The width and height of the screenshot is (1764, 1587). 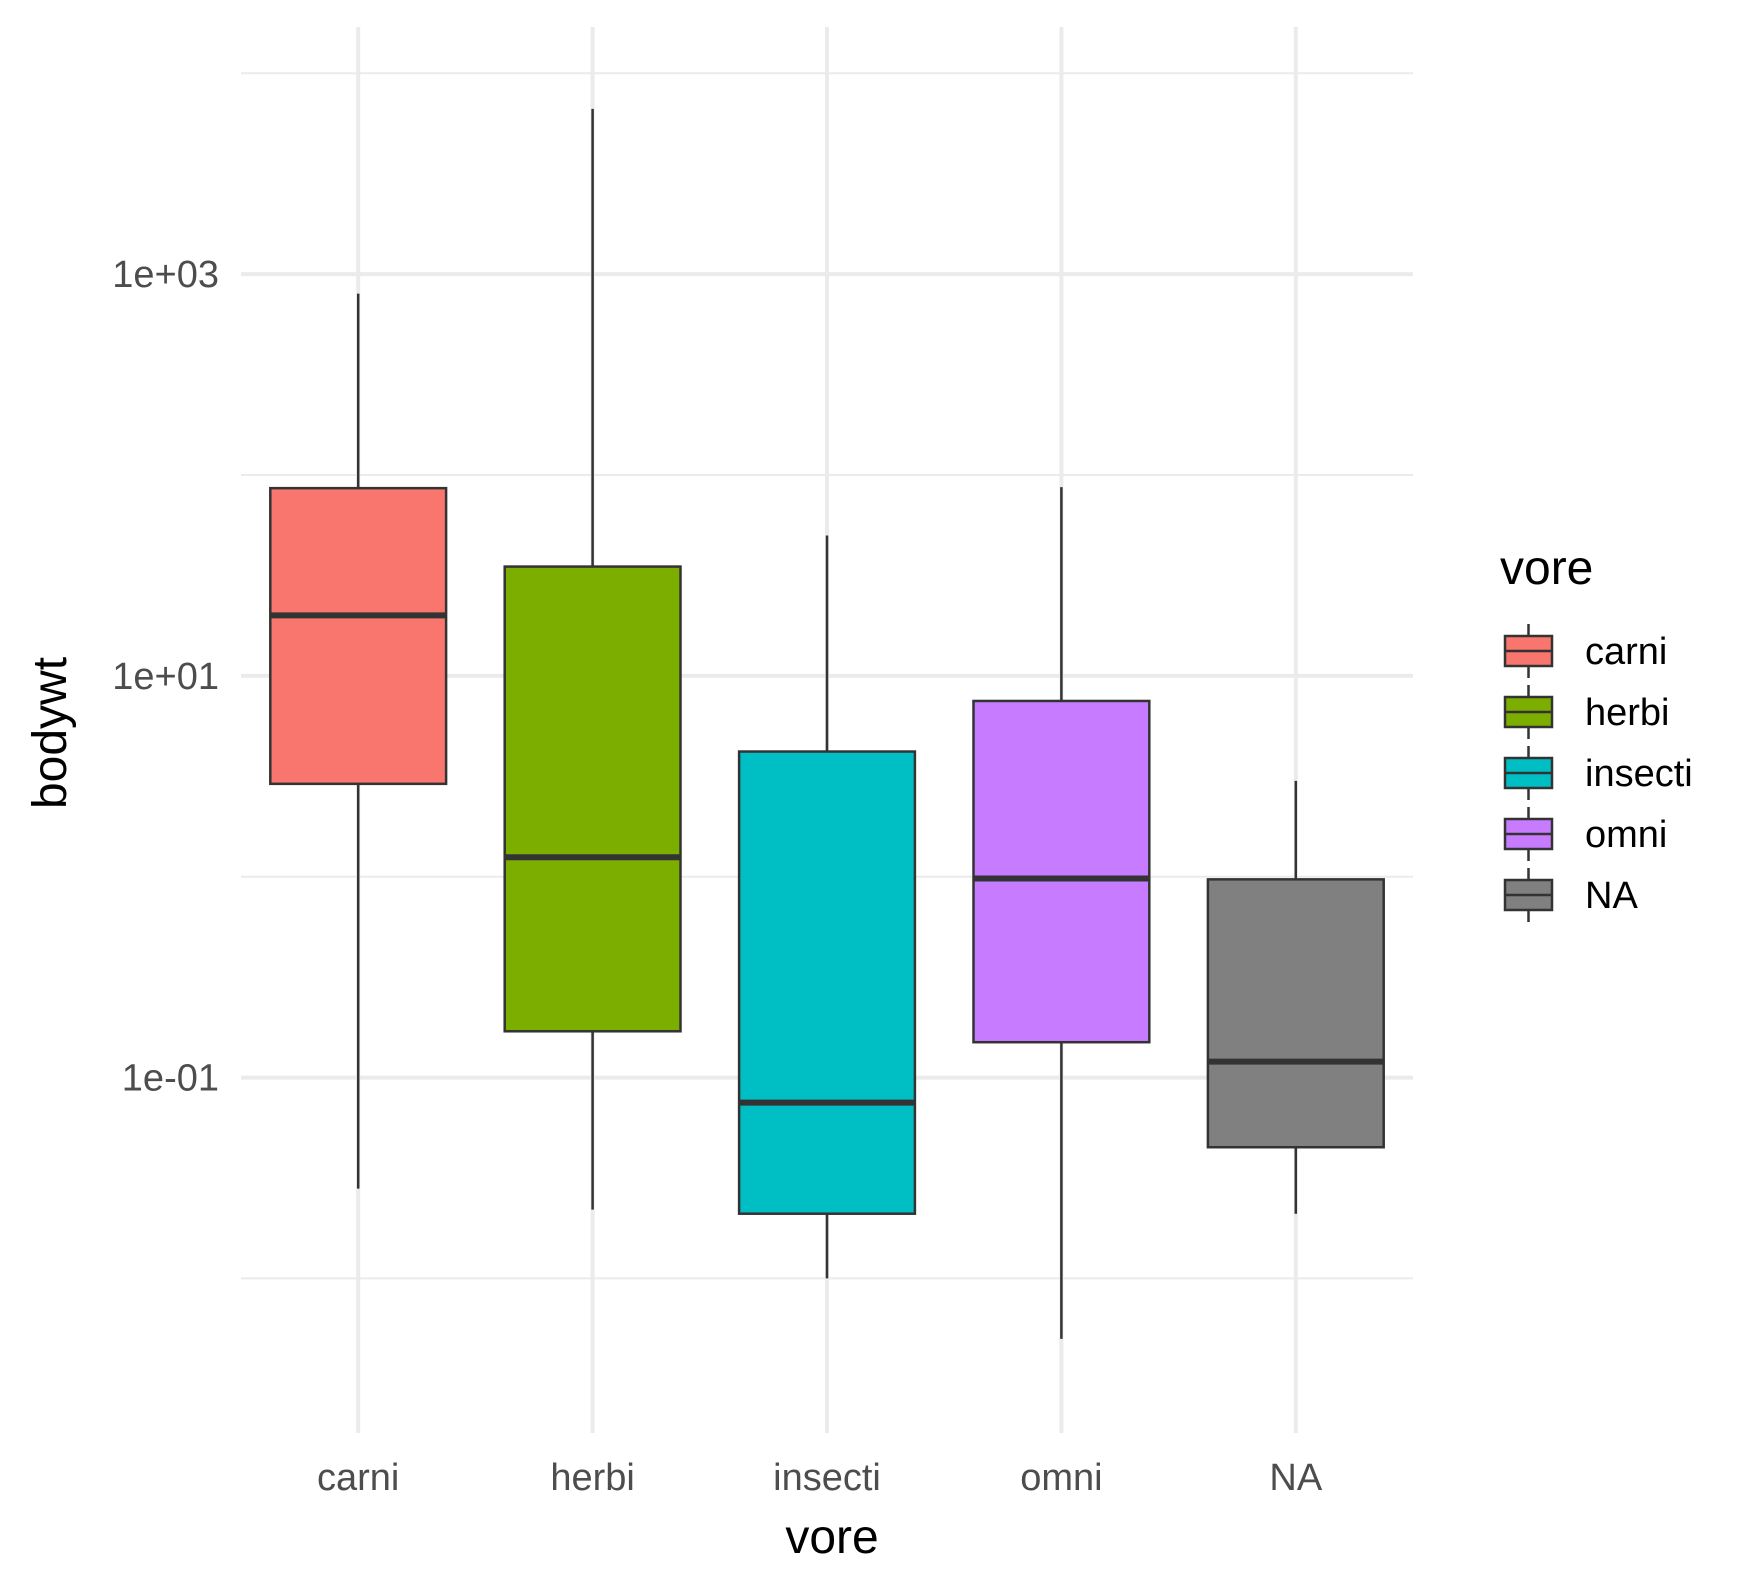 What do you see at coordinates (165, 275) in the screenshot?
I see `y-tick-label: 1e+03` at bounding box center [165, 275].